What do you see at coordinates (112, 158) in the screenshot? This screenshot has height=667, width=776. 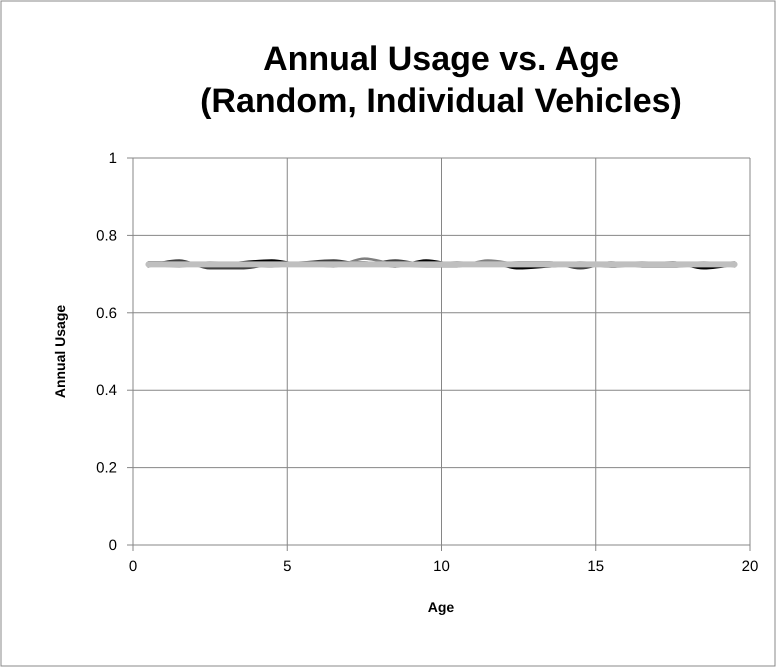 I see `y-tick-label: 1` at bounding box center [112, 158].